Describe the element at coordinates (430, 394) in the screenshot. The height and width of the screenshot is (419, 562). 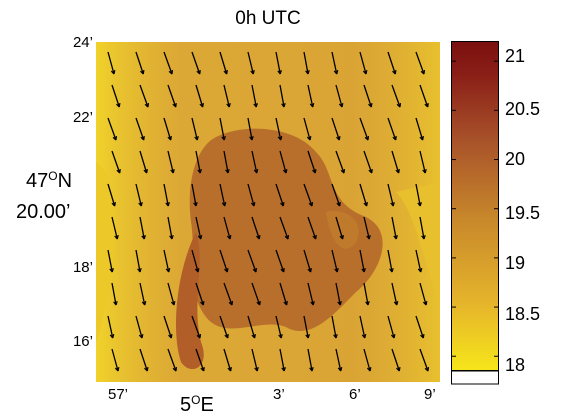
I see `x-tick-9: 9’` at that location.